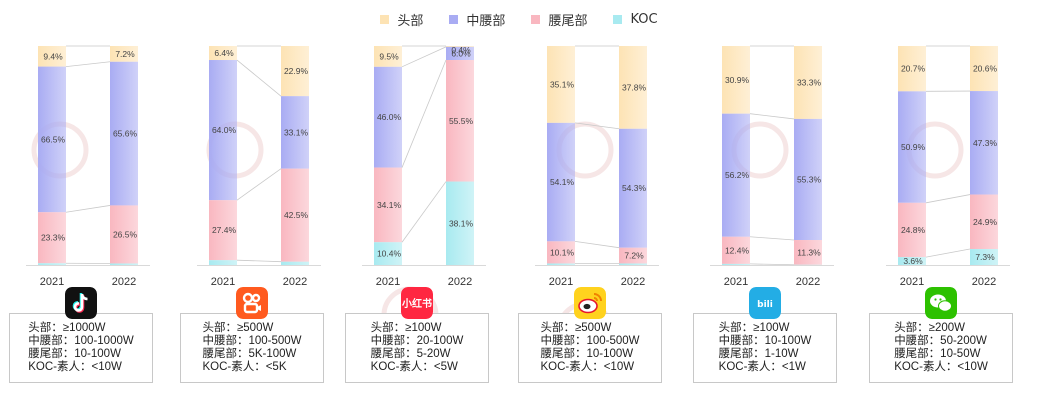 This screenshot has width=1038, height=408. I want to click on data-label: 35.1%, so click(562, 84).